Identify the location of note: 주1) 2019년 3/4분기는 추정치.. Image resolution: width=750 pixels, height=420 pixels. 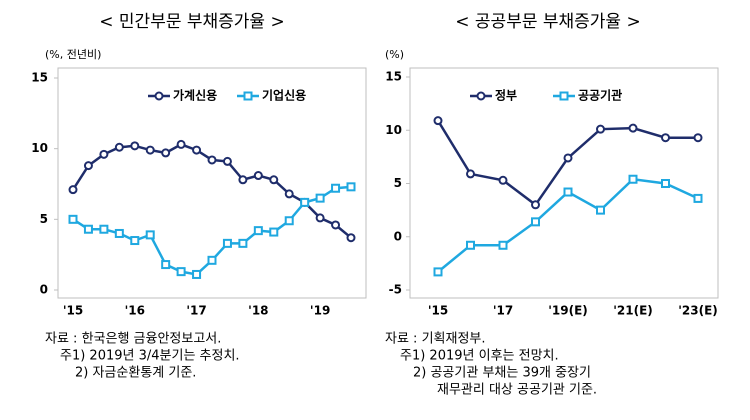
(150, 356).